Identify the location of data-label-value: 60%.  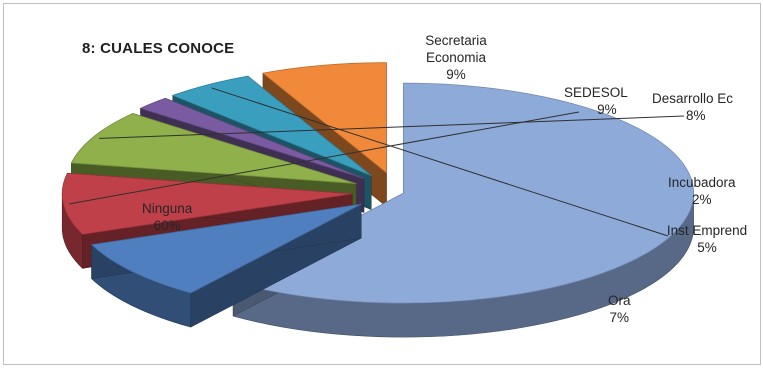
(167, 225).